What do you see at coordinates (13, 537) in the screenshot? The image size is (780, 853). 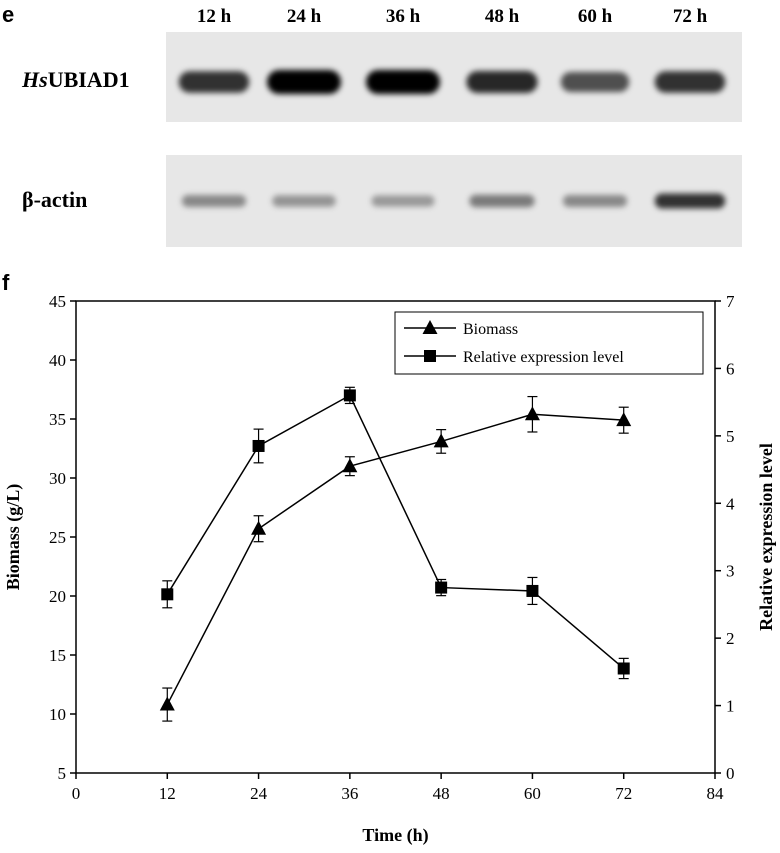 I see `y-axis-title: Biomass (g/L)` at bounding box center [13, 537].